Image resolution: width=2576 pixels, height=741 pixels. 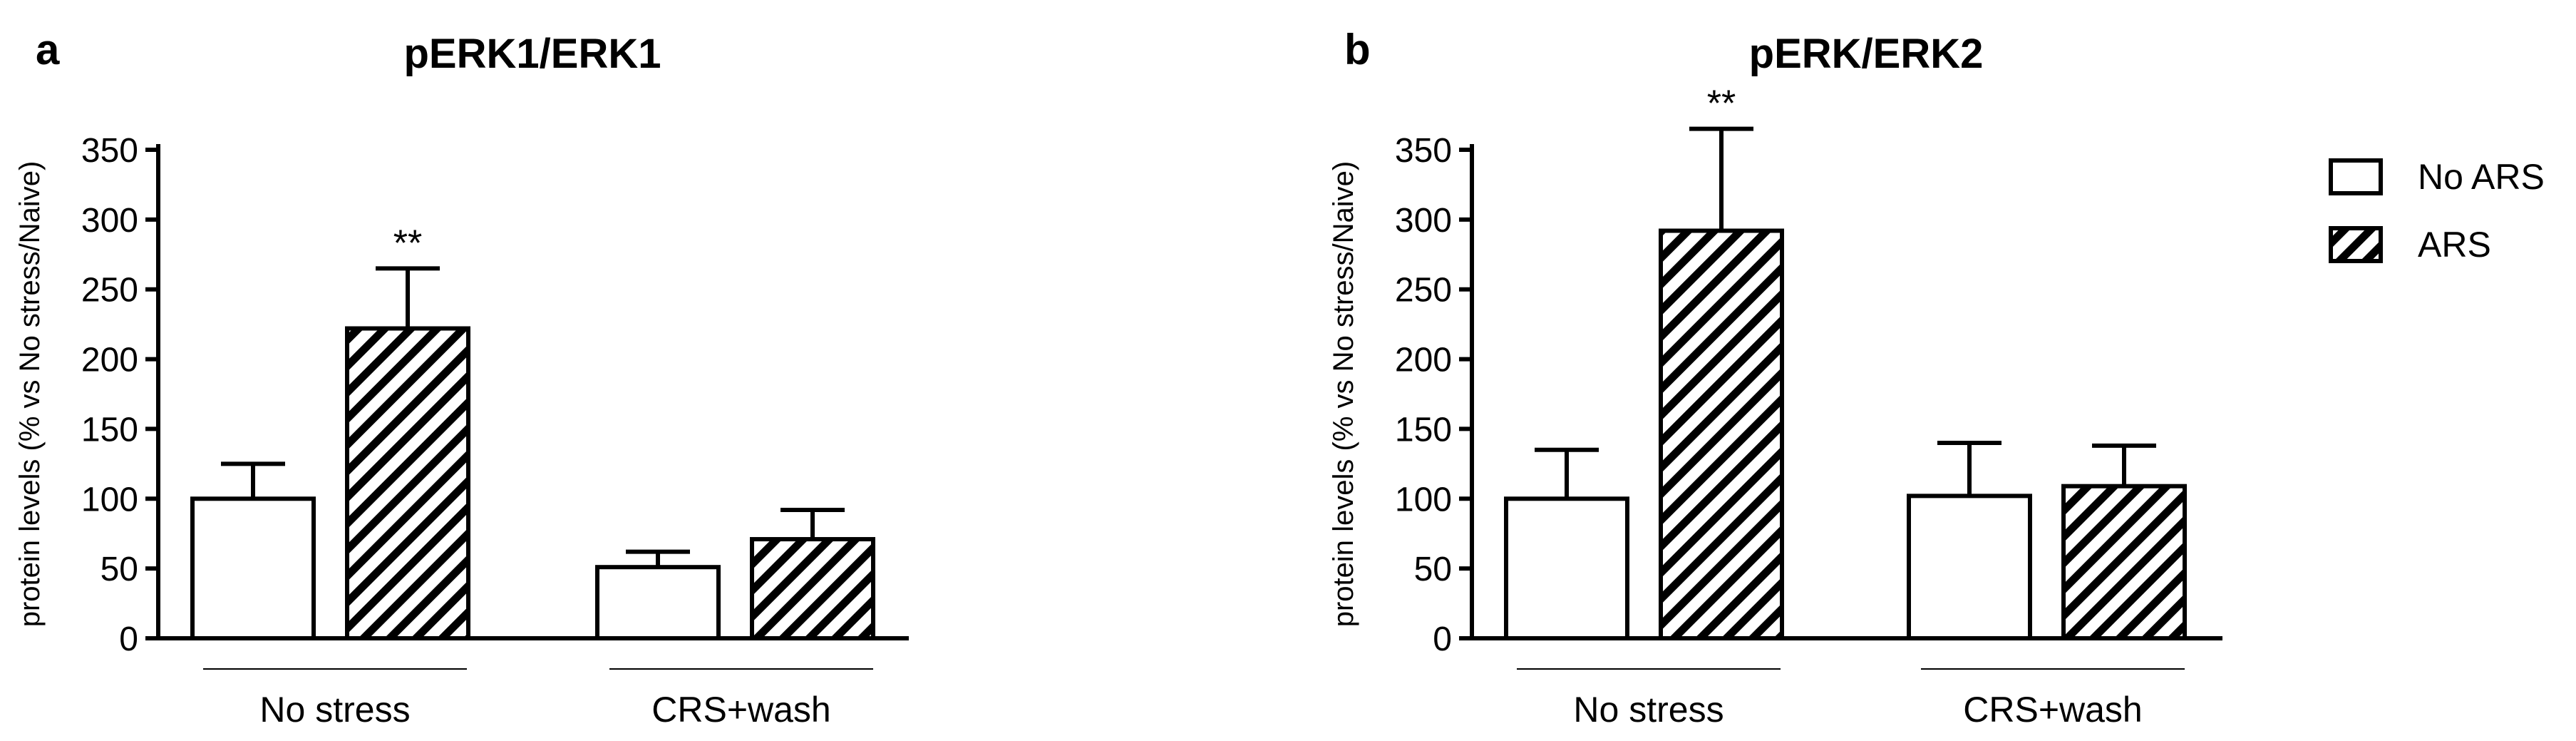 What do you see at coordinates (532, 54) in the screenshot?
I see `chart-title: pERK1/ERK1` at bounding box center [532, 54].